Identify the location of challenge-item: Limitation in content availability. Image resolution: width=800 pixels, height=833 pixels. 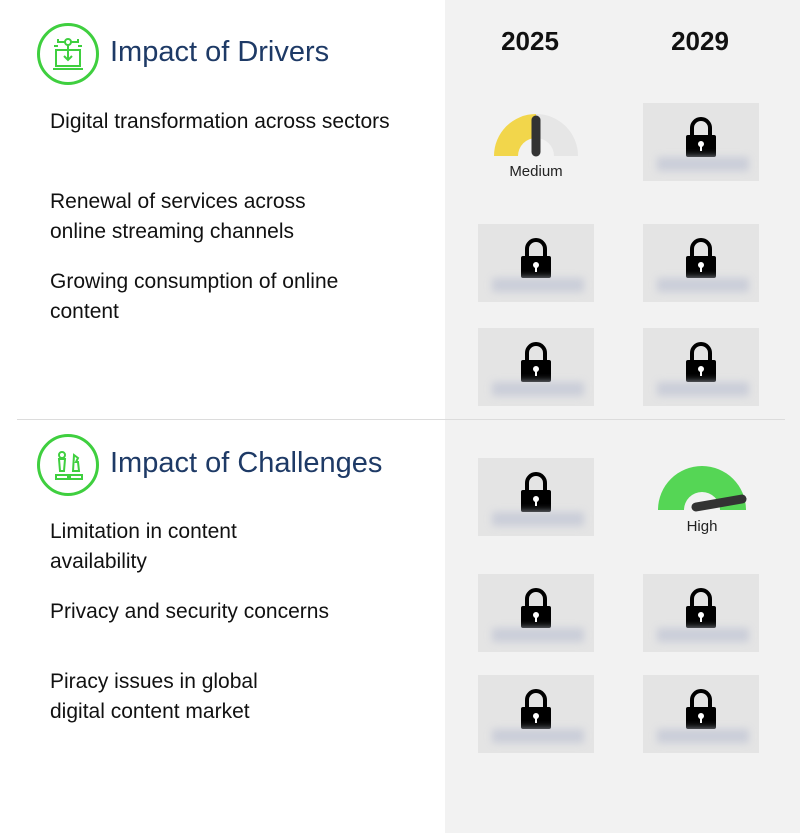
(143, 546).